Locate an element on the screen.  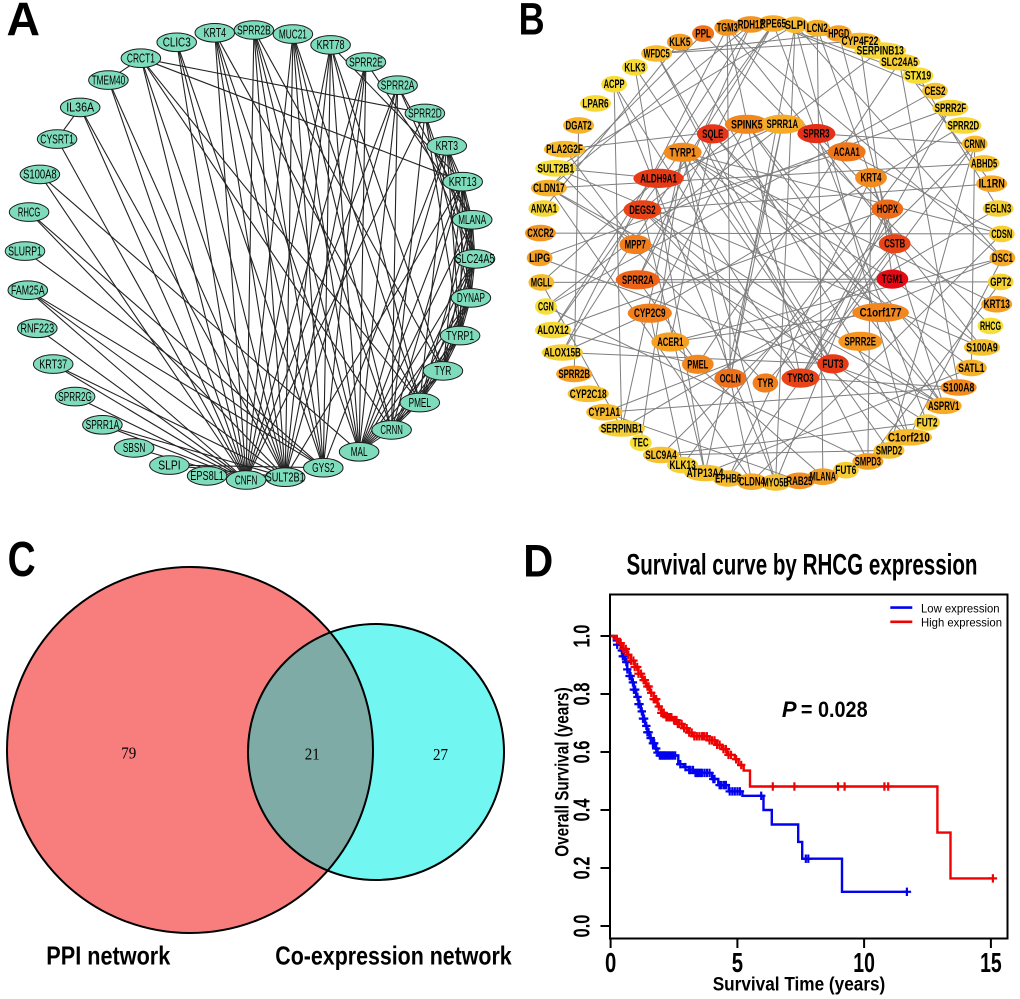
svg-text: RAB25 is located at coordinates (799, 482).